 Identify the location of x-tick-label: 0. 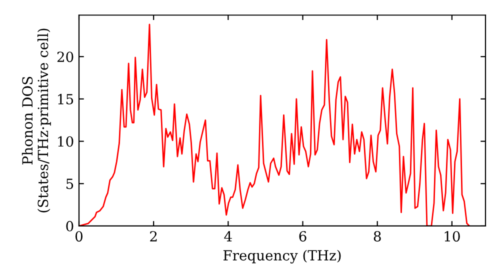
(78, 236).